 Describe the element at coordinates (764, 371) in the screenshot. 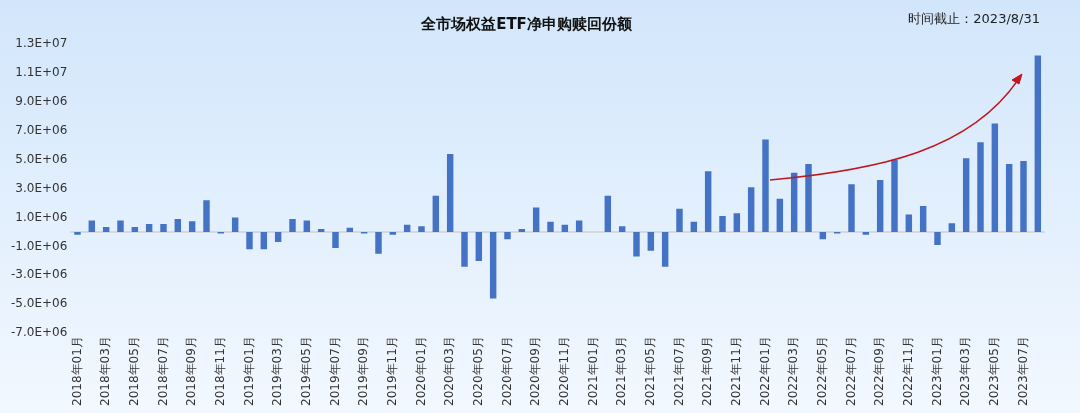

I see `x-tick-label: 2022年01月` at that location.